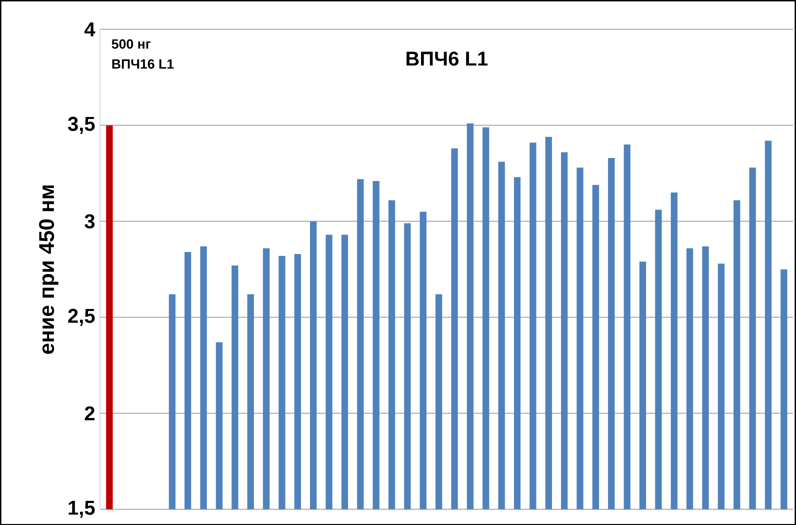 The width and height of the screenshot is (796, 525). I want to click on y-axis-title: ение при 450 нм, so click(48, 269).